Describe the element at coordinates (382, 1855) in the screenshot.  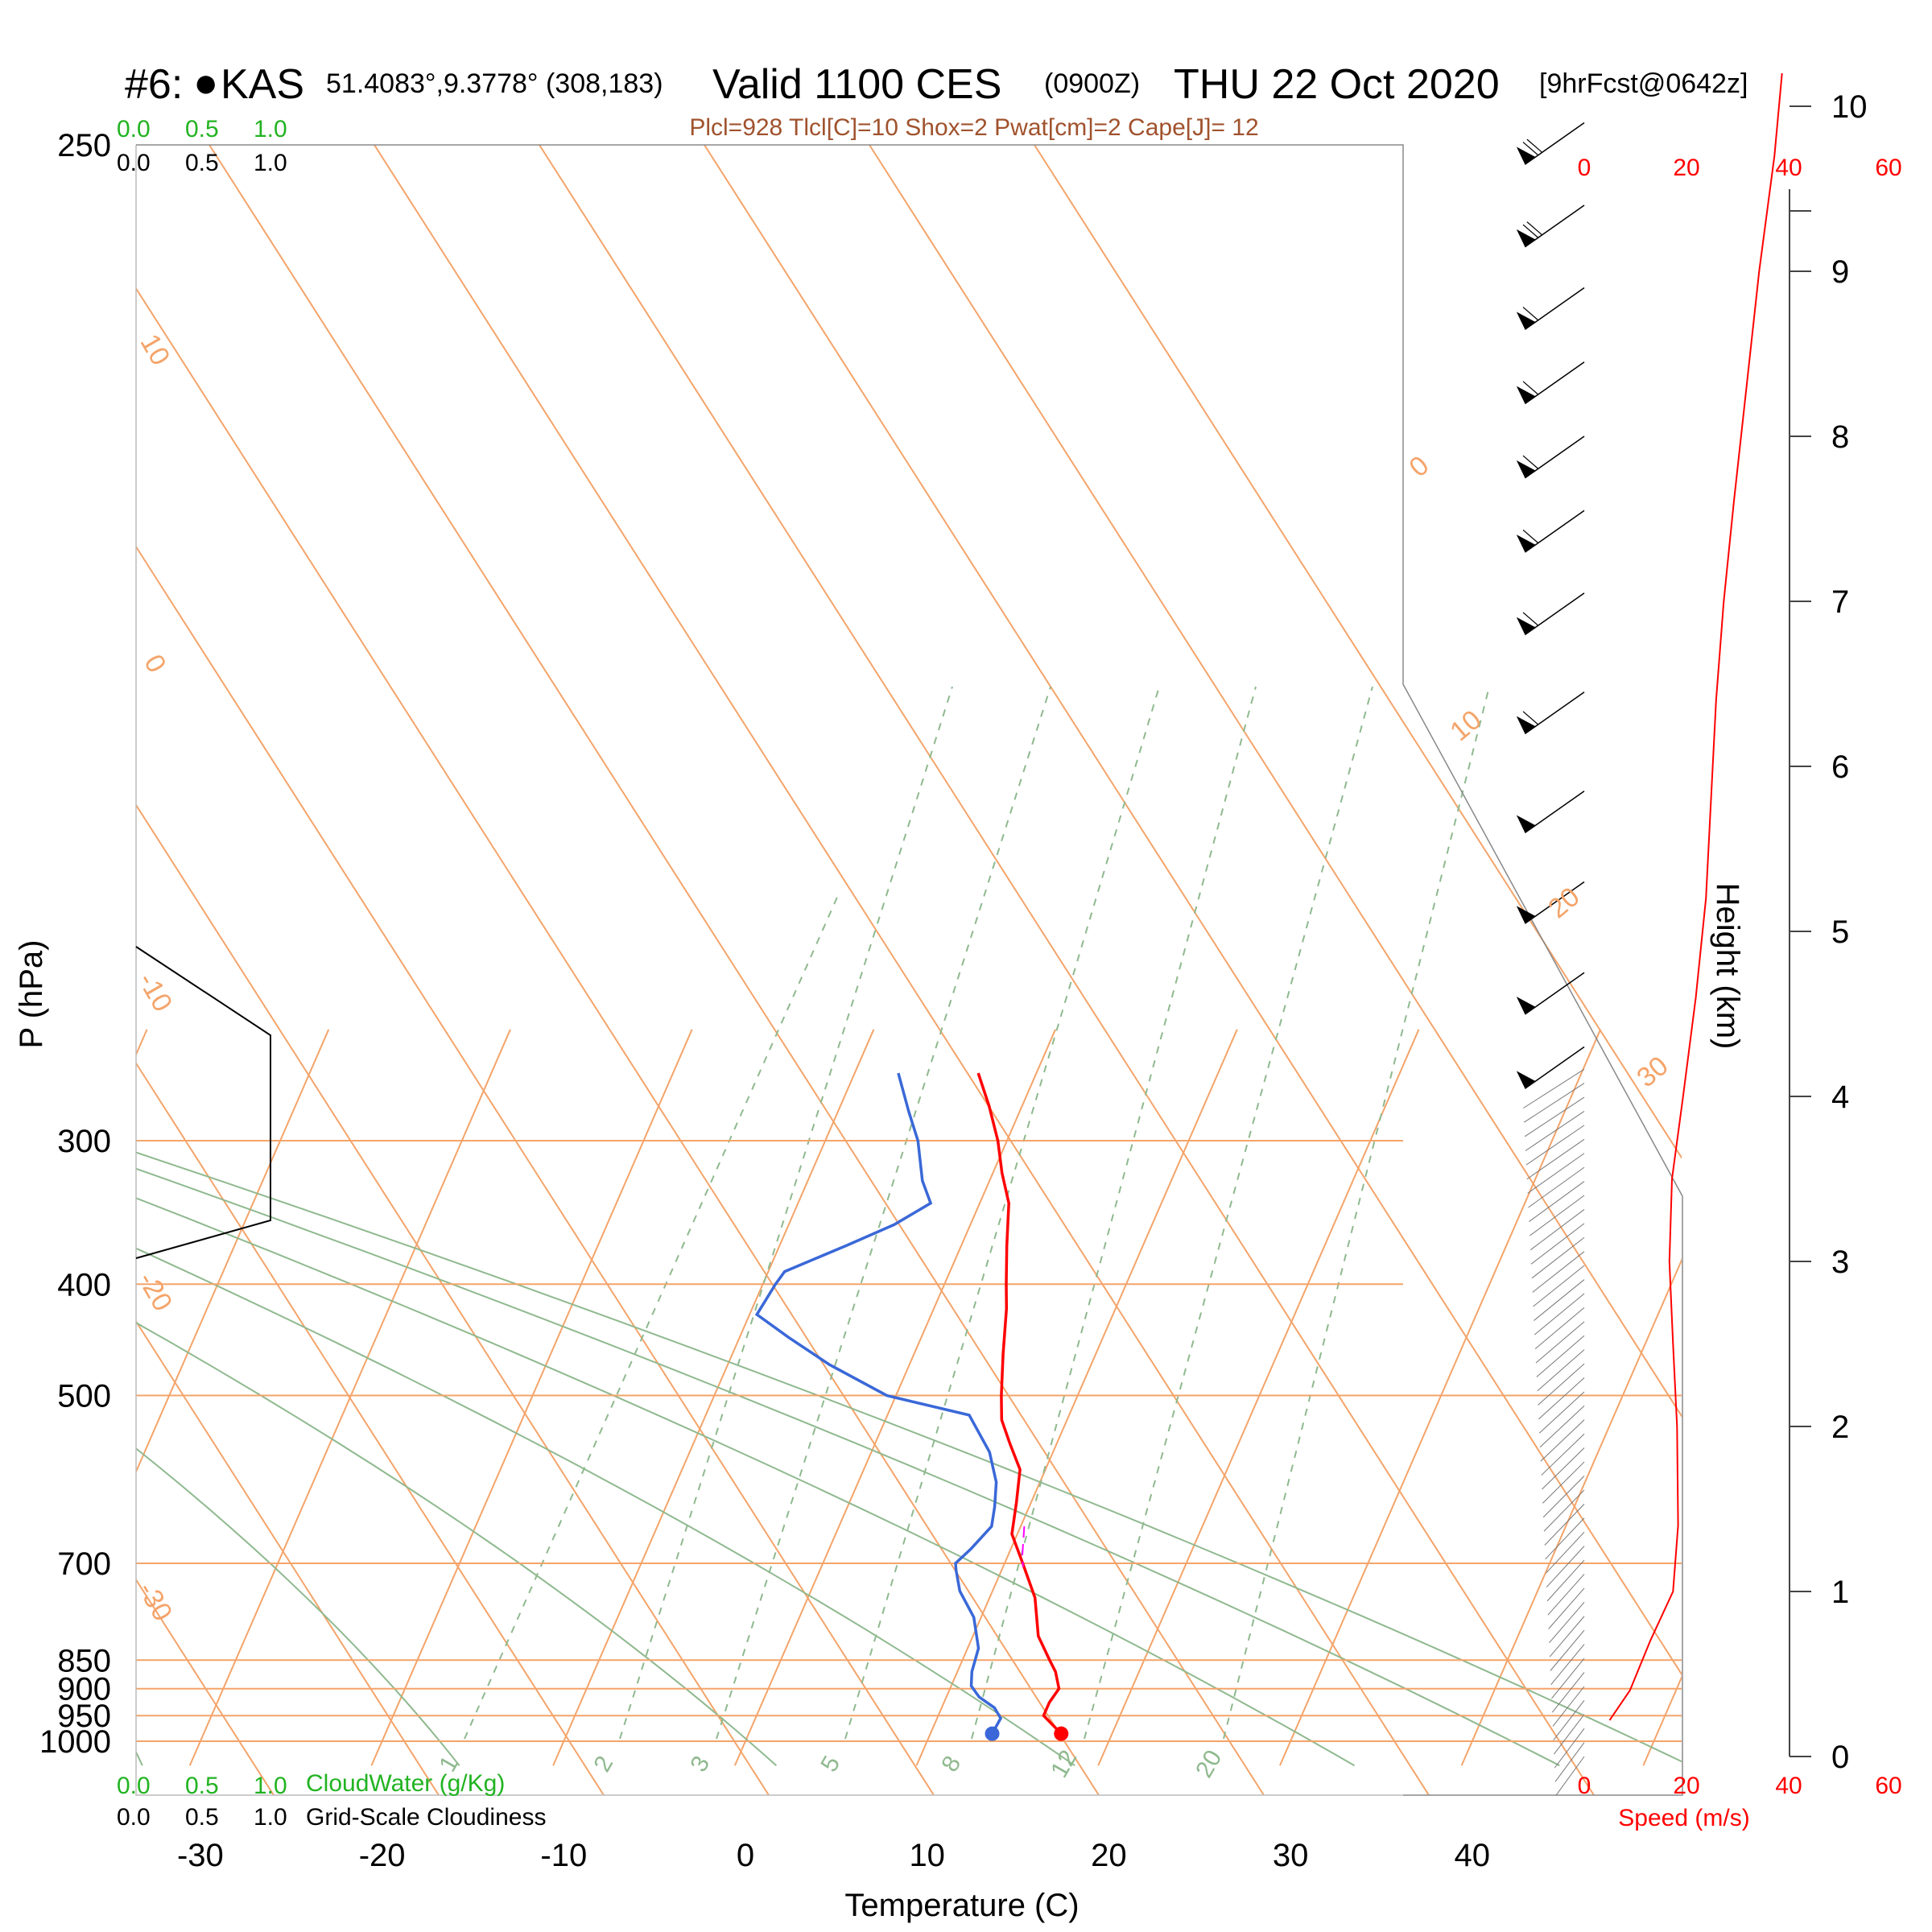
I see `temperature-tick-label: -20` at that location.